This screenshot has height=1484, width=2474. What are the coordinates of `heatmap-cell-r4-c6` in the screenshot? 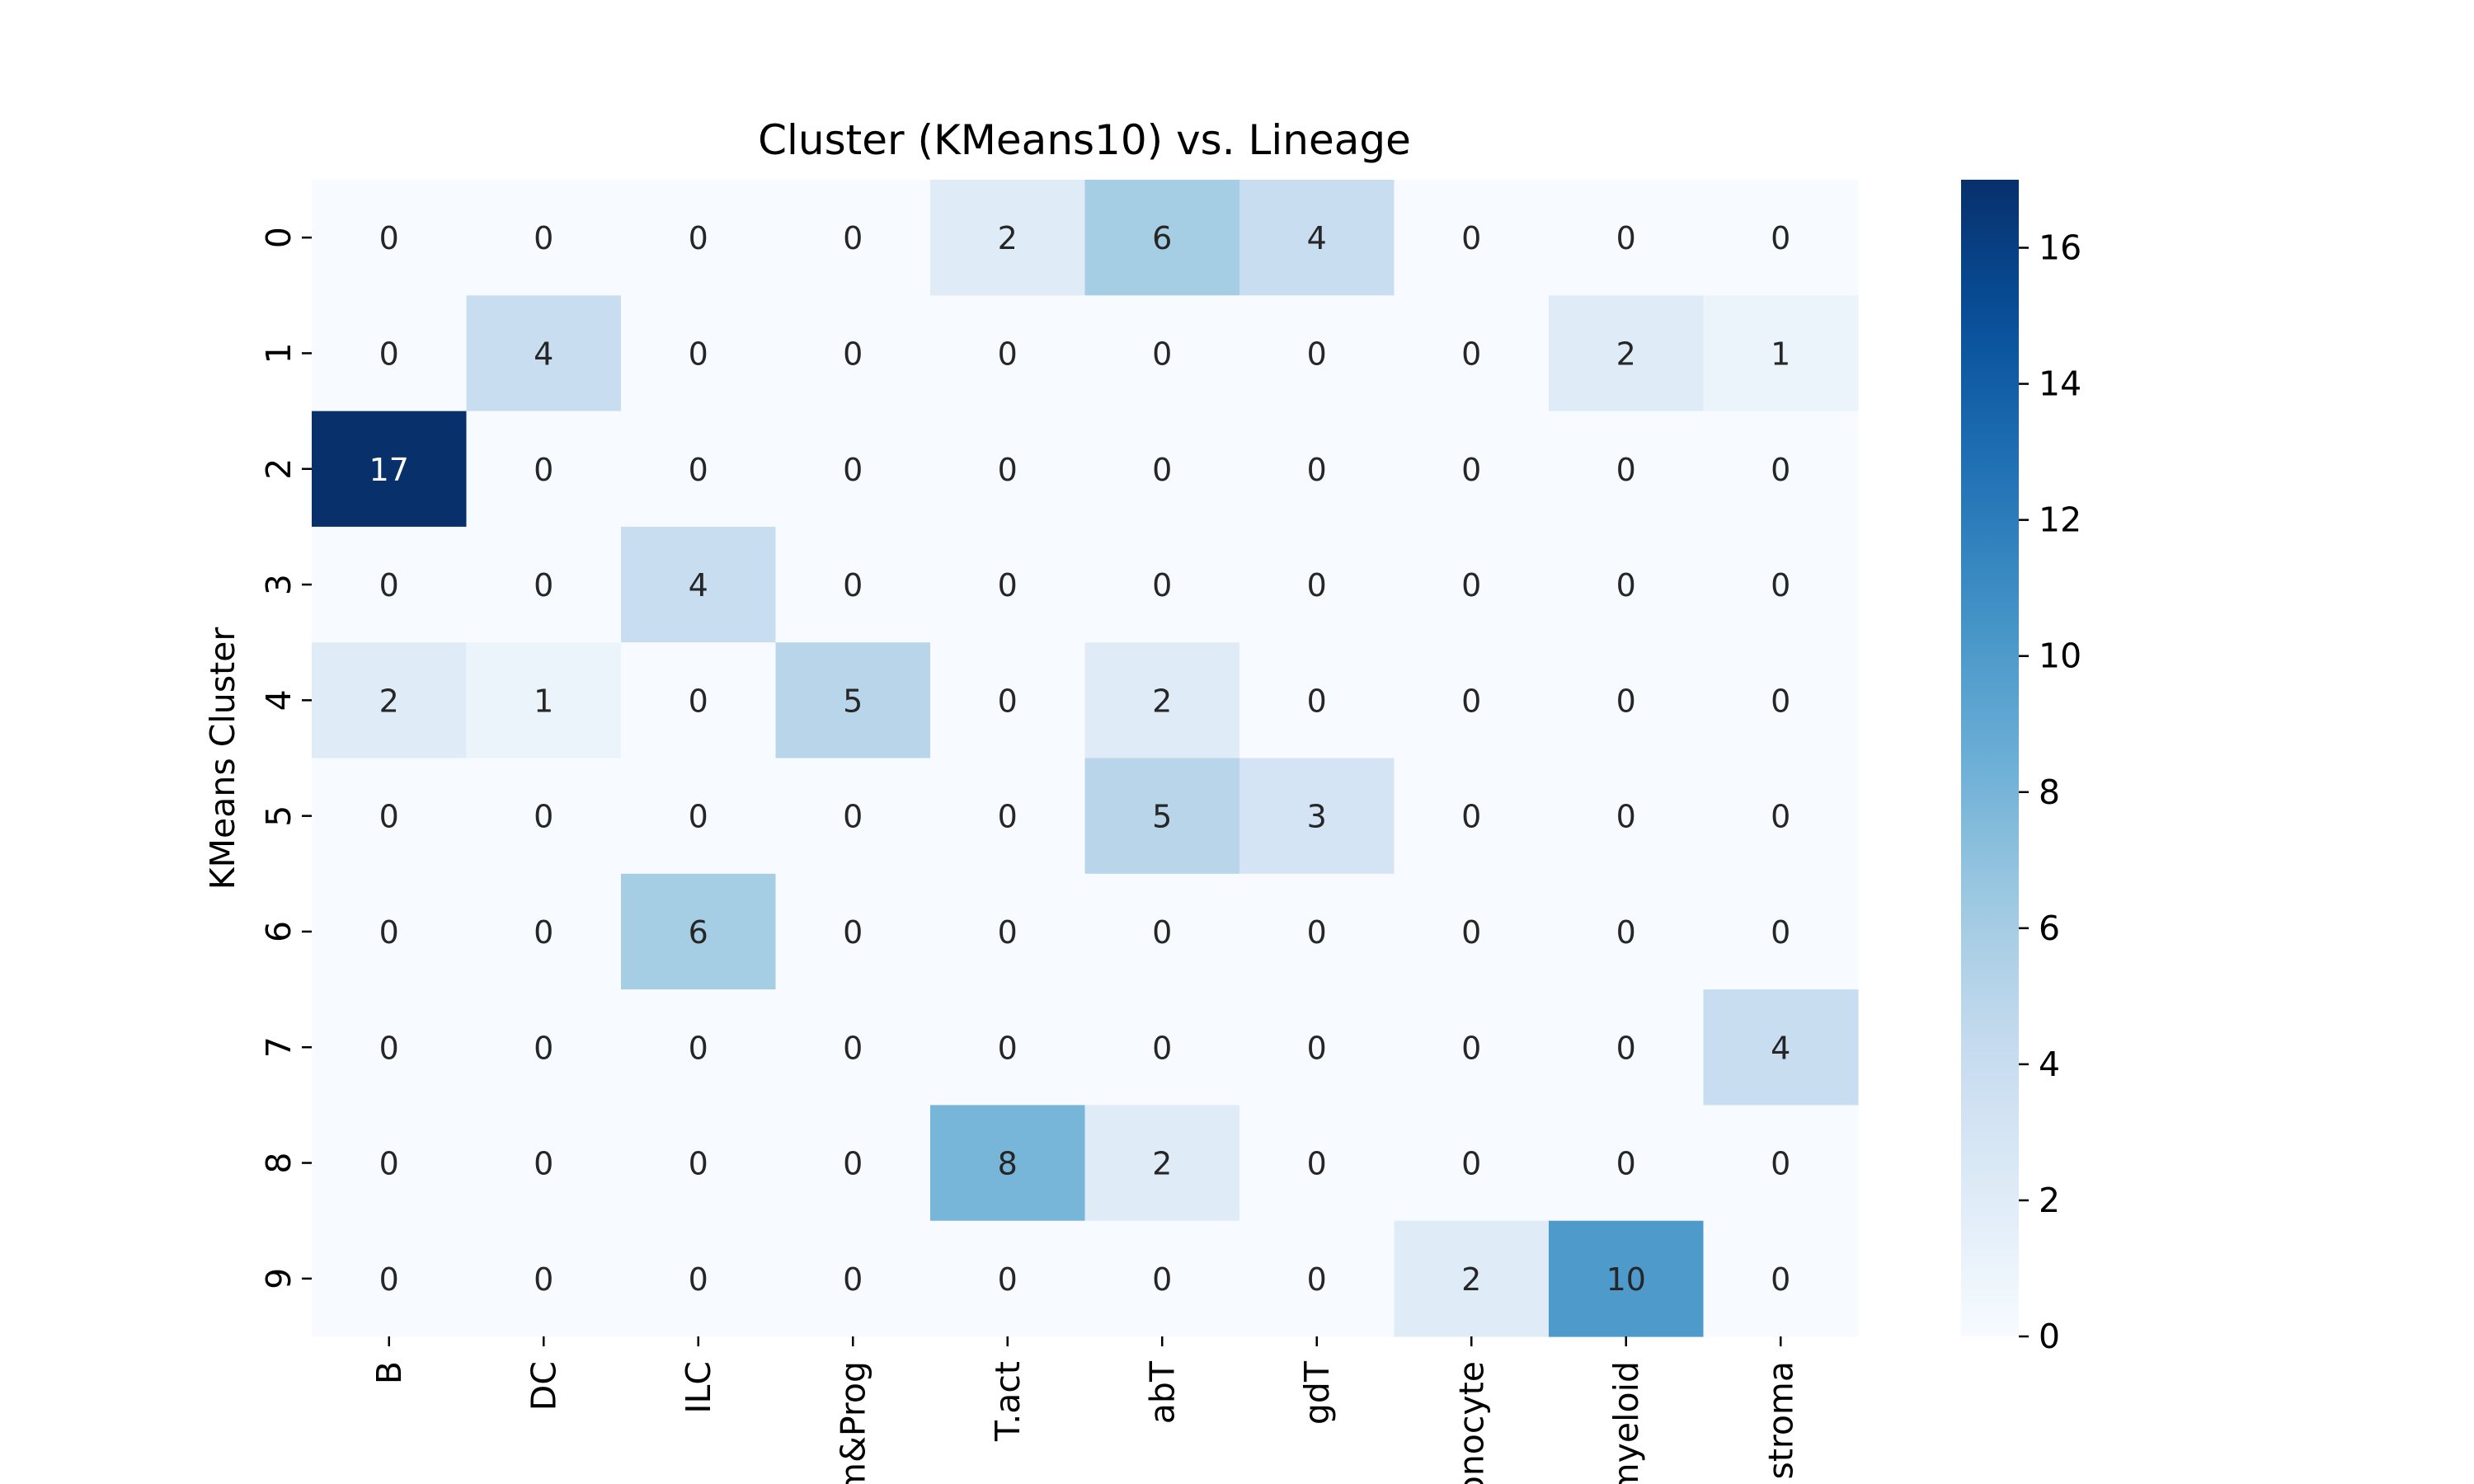 It's located at (1317, 700).